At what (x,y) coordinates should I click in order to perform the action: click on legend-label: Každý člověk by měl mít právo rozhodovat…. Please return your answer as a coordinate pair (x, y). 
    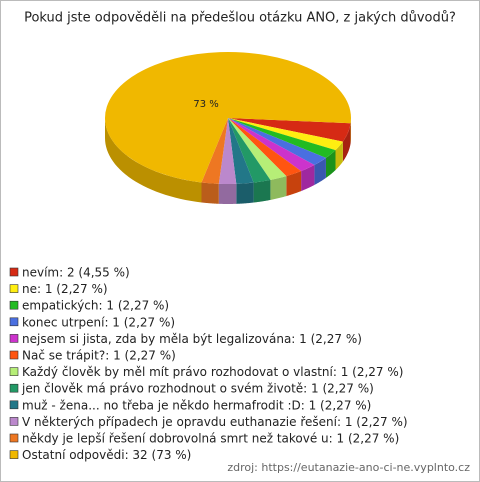
    Looking at the image, I should click on (212, 372).